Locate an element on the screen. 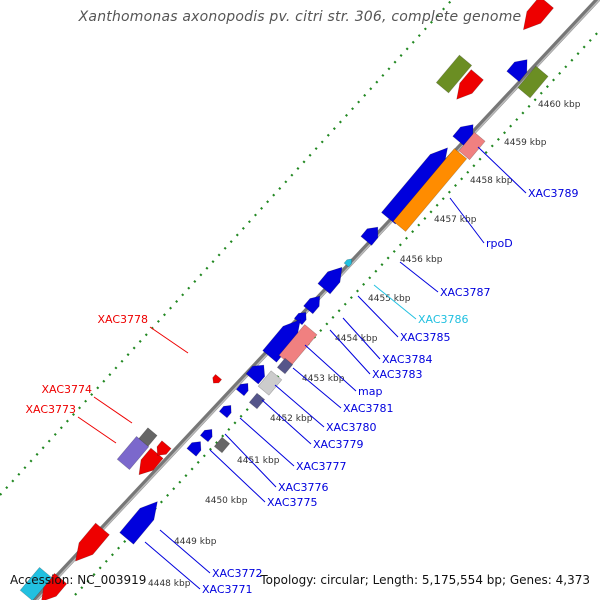 The width and height of the screenshot is (600, 600). gene-label-forward: XAC3775 is located at coordinates (292, 502).